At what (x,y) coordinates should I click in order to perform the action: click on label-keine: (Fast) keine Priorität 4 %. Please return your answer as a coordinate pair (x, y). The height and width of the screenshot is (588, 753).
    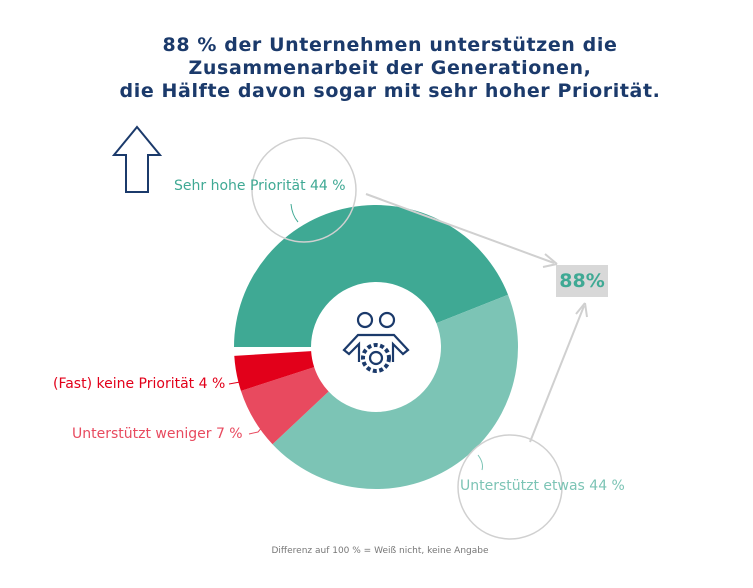
    Looking at the image, I should click on (139, 384).